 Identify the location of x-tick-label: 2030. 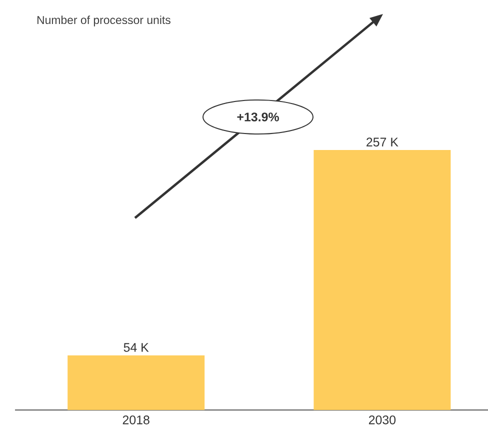
(382, 420).